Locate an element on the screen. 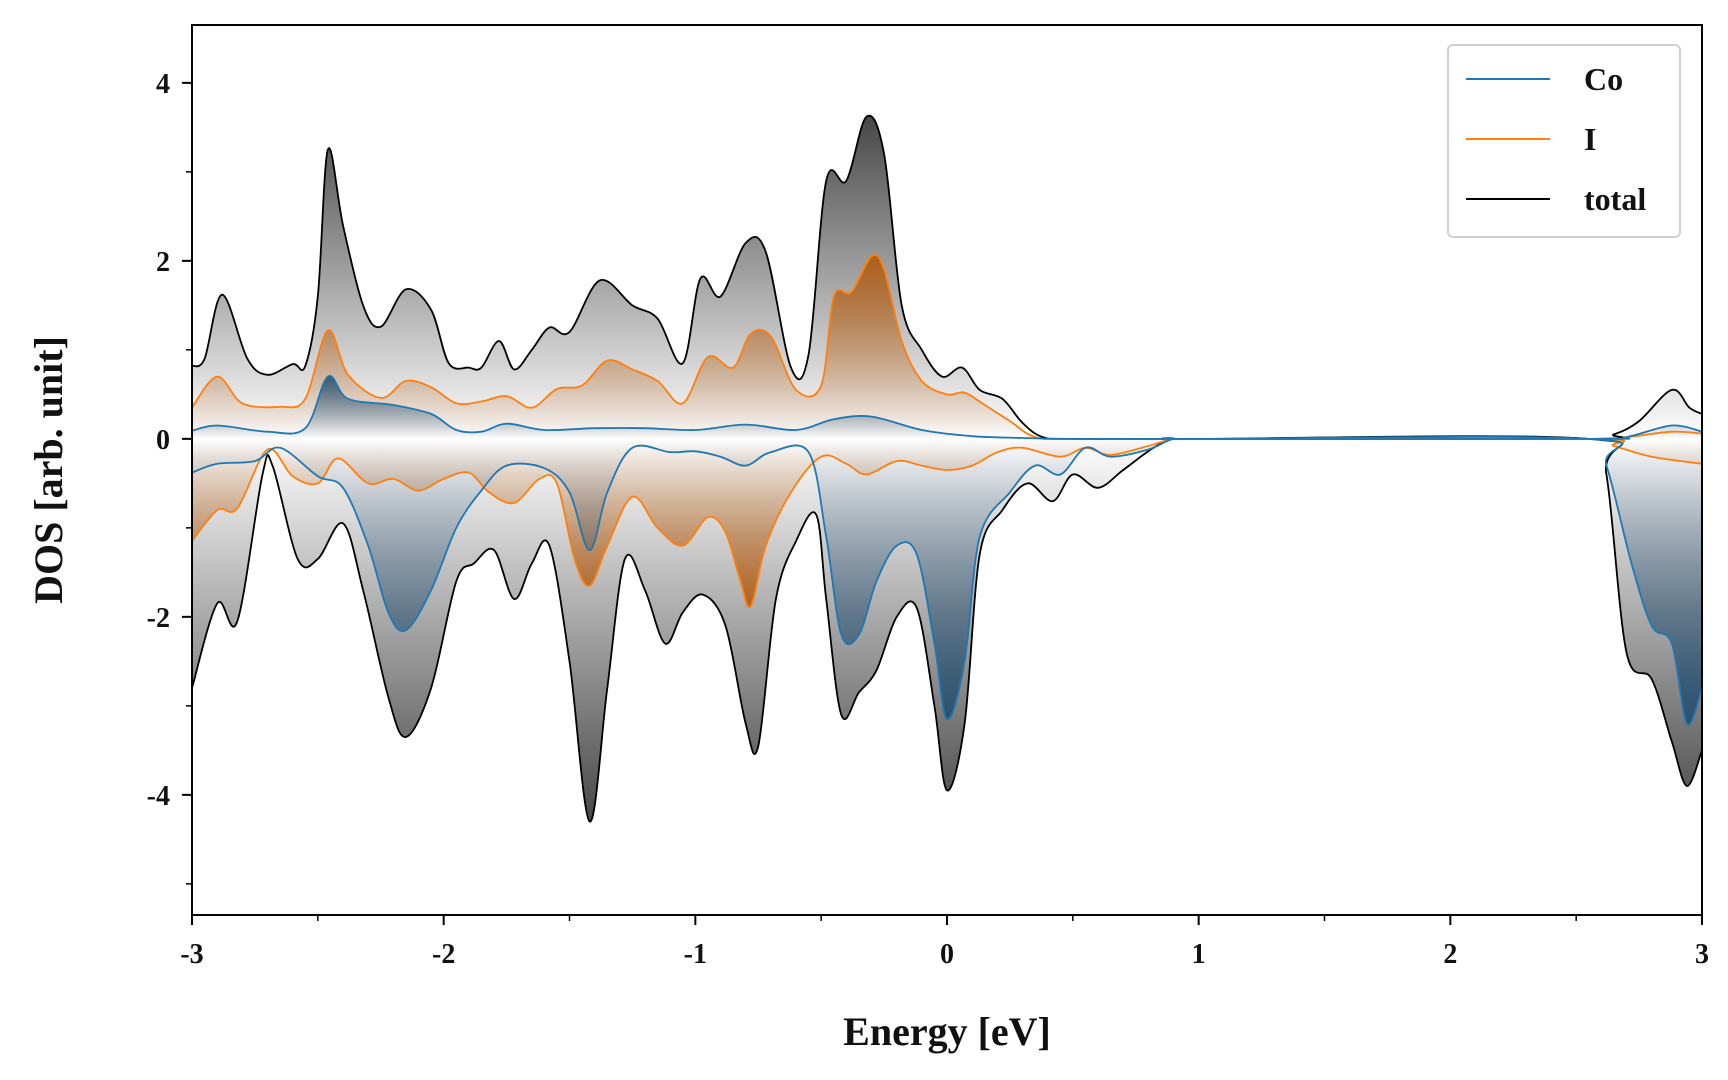  legend-box is located at coordinates (1564, 141).